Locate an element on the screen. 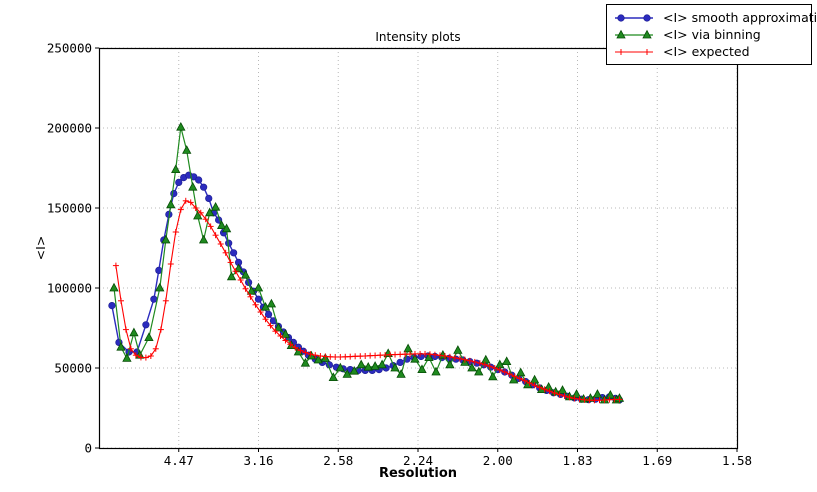  x-tick-label: 4.47 is located at coordinates (179, 460).